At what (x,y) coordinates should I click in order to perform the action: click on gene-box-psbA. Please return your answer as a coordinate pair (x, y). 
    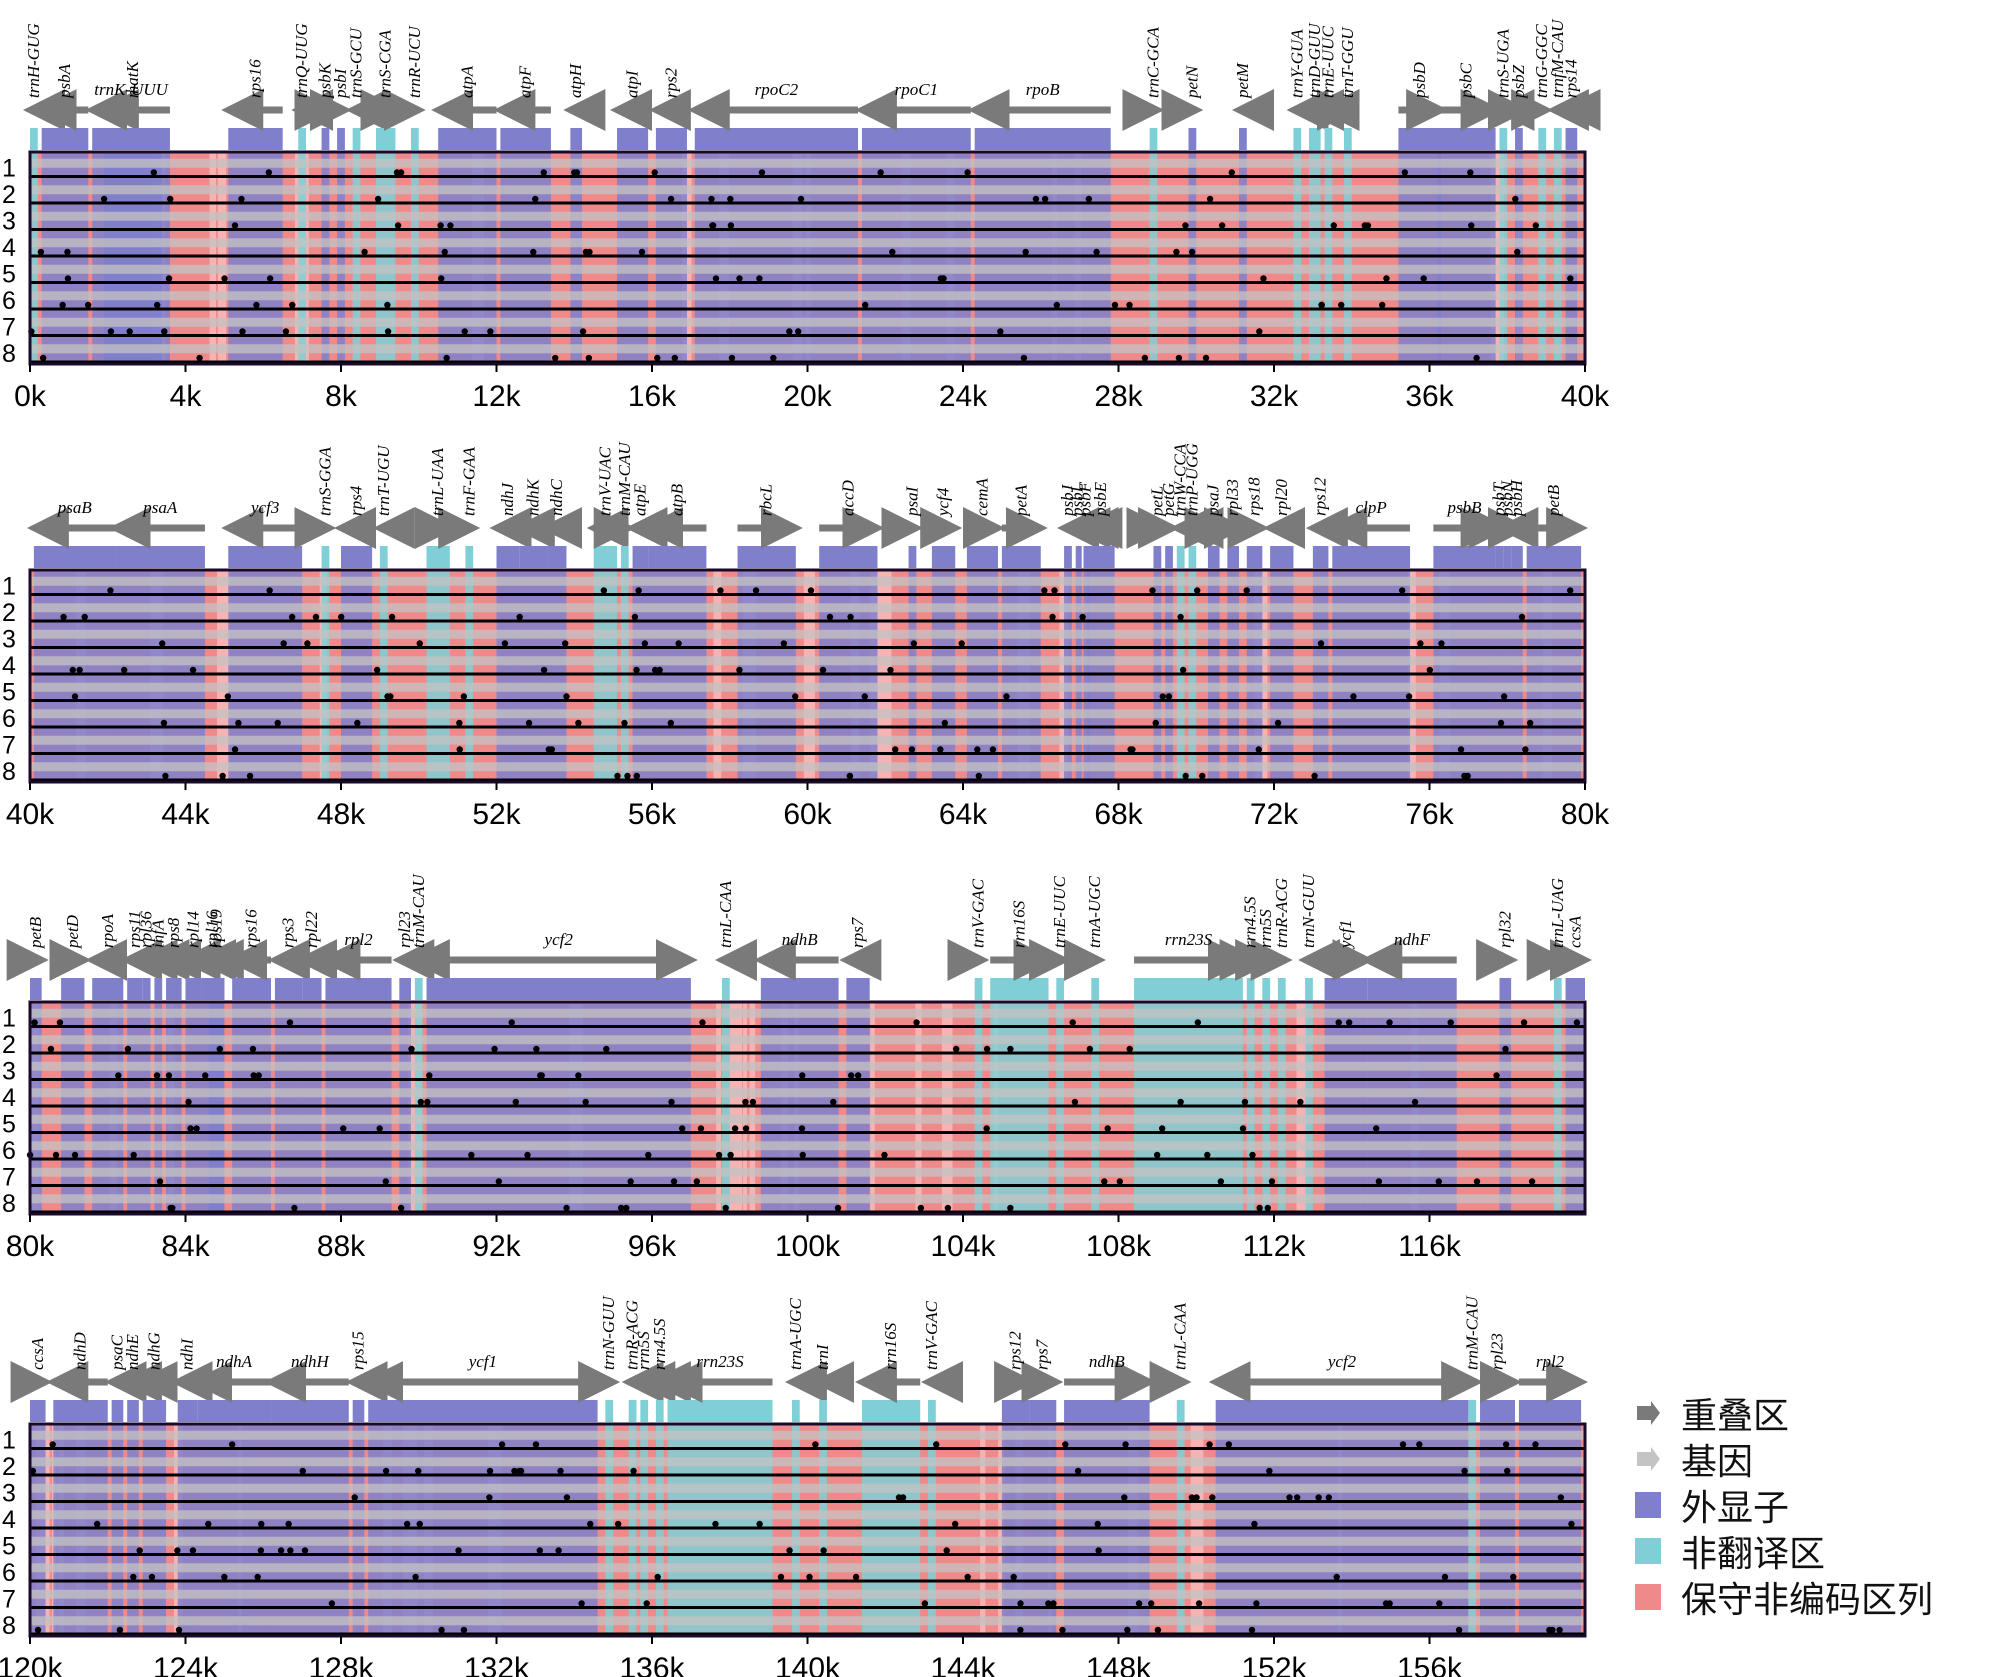
    Looking at the image, I should click on (65, 139).